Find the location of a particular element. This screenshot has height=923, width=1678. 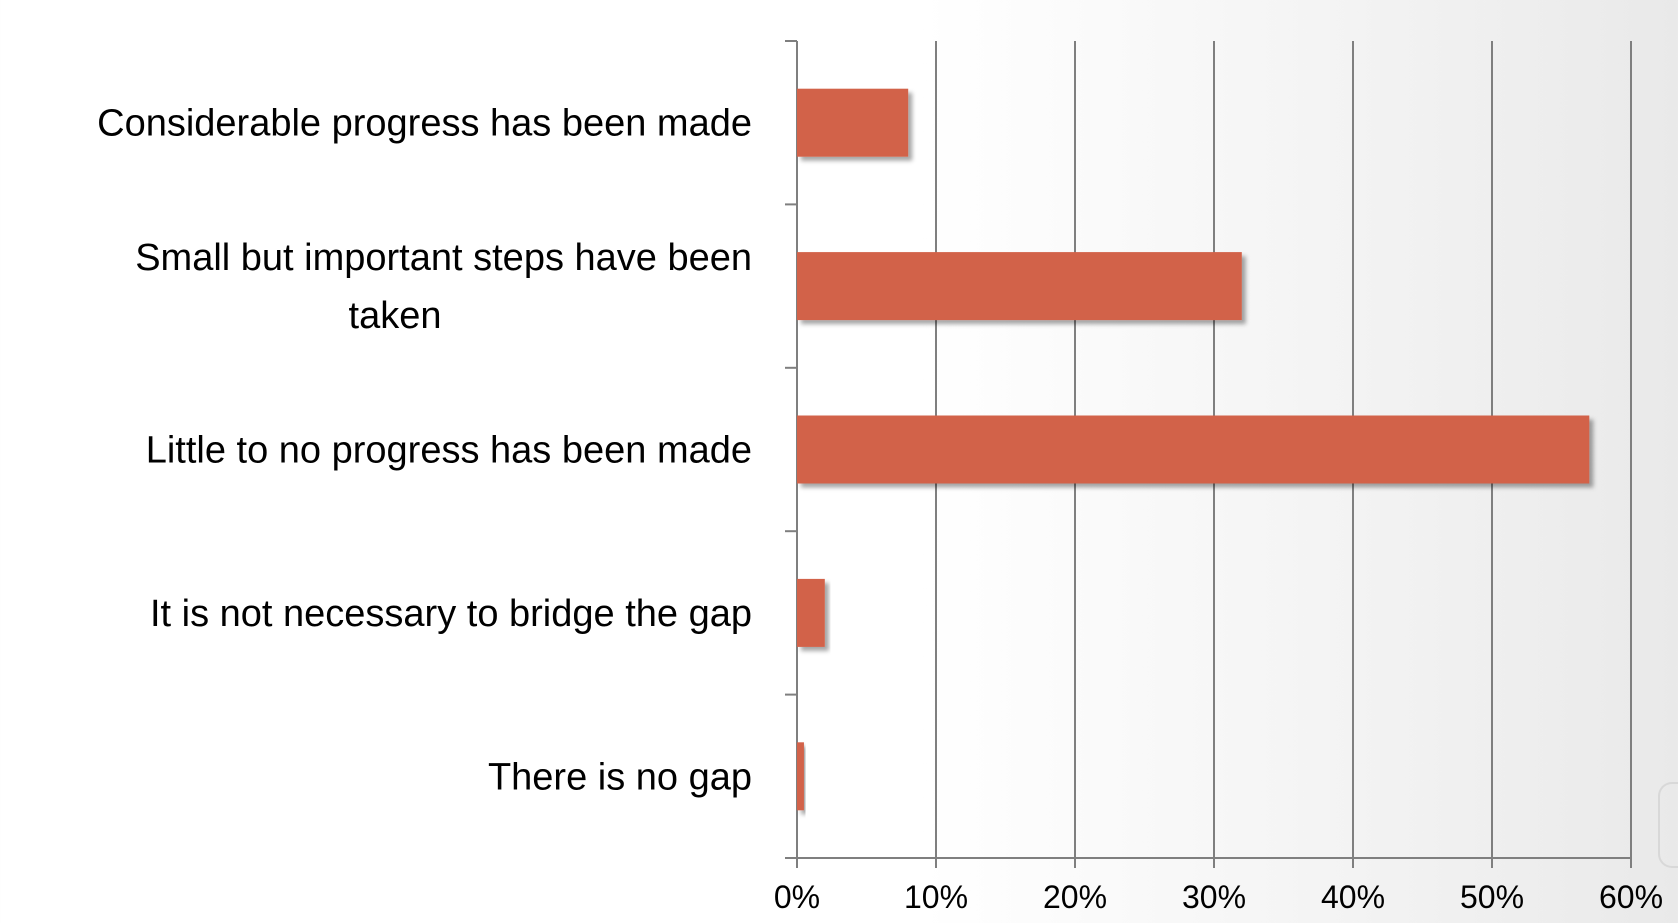

x-tick-label: 60% is located at coordinates (1631, 897).